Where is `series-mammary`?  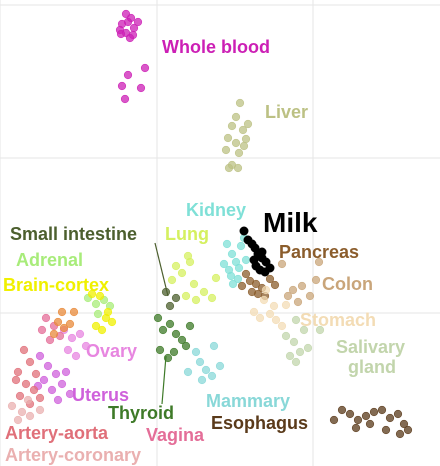
series-mammary is located at coordinates (204, 363).